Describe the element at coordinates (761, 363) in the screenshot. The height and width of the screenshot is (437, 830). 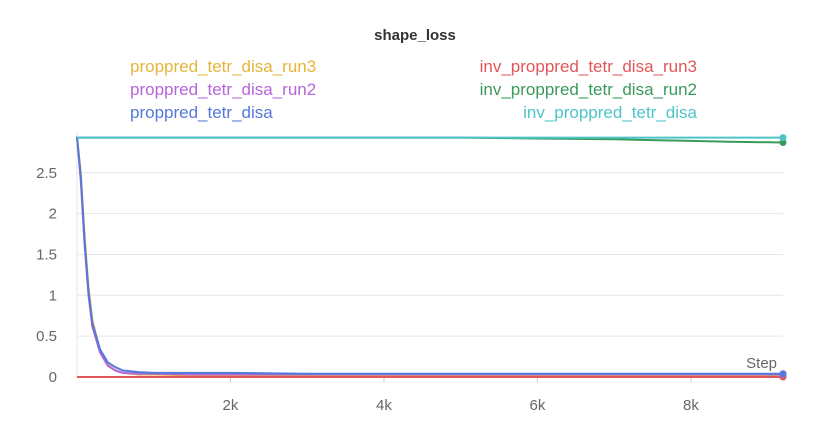
I see `x-axis-label: Step` at that location.